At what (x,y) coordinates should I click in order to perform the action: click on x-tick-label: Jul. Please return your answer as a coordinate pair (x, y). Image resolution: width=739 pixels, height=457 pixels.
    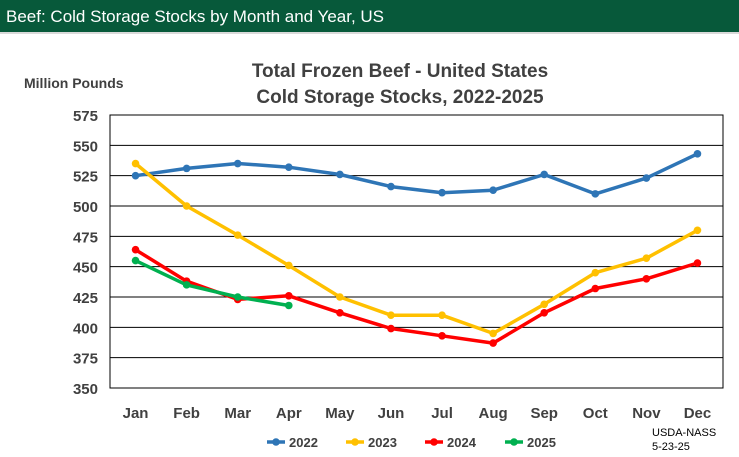
    Looking at the image, I should click on (442, 413).